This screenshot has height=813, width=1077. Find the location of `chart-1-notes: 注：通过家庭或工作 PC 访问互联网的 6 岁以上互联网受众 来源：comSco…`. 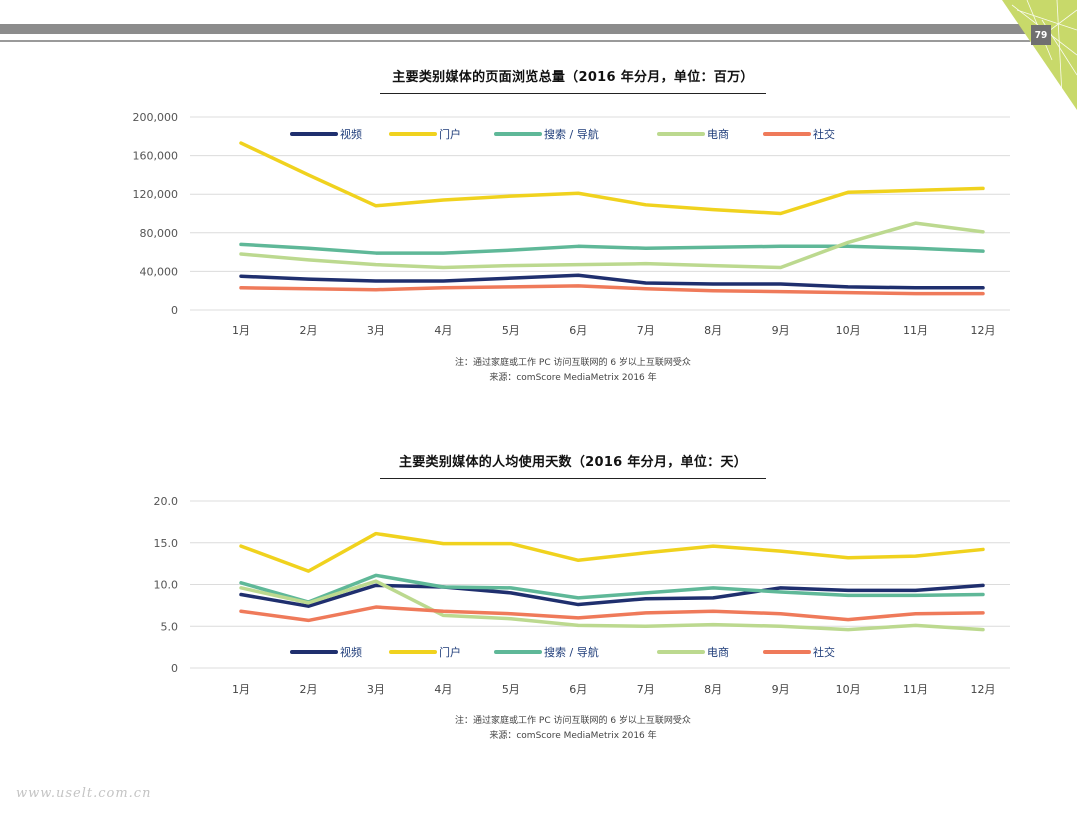

chart-1-notes: 注：通过家庭或工作 PC 访问互联网的 6 岁以上互联网受众 来源：comSco… is located at coordinates (573, 371).